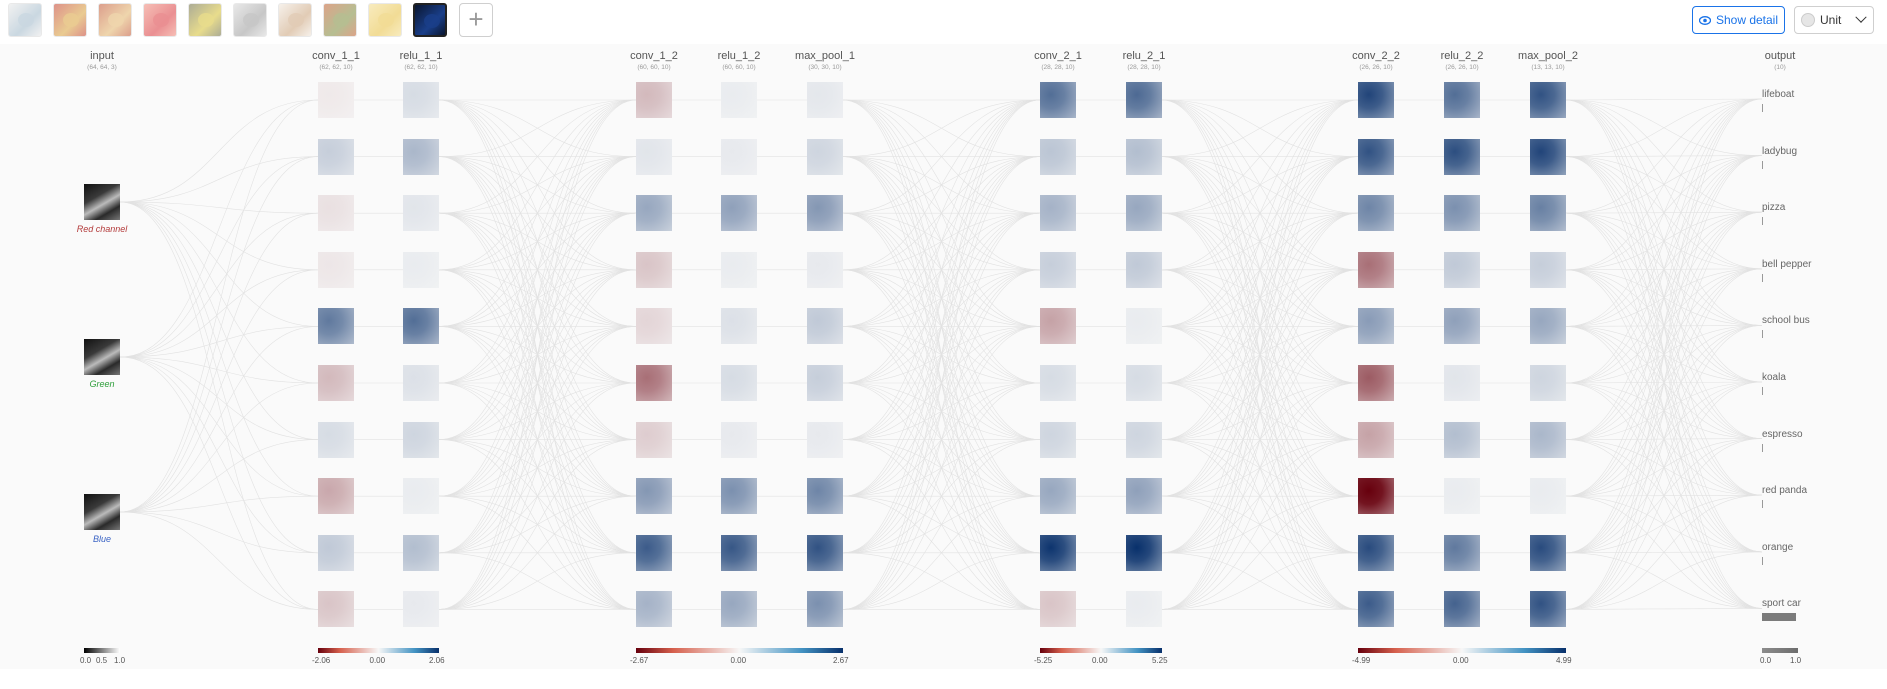 This screenshot has width=1887, height=689. What do you see at coordinates (295, 20) in the screenshot?
I see `image-thumbnail-espresso` at bounding box center [295, 20].